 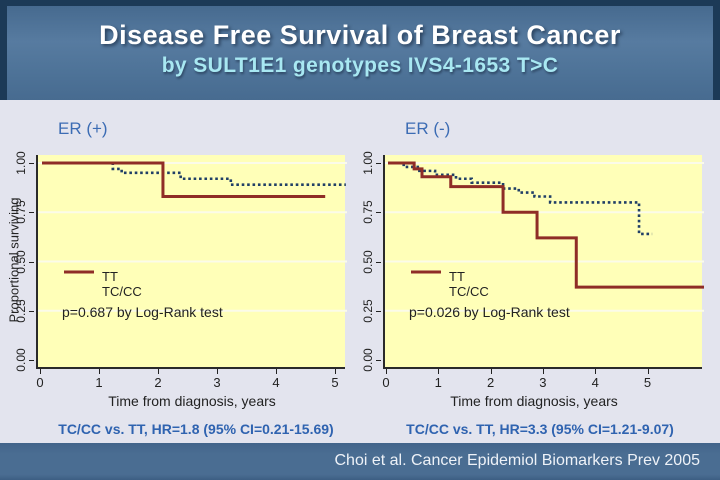 What do you see at coordinates (540, 429) in the screenshot?
I see `hazard-ratio-caption-right: TC/CC vs. TT, HR=3.3 (95% CI=1.21-9.07)` at bounding box center [540, 429].